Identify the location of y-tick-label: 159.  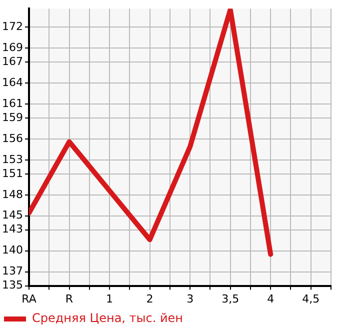
(12, 117).